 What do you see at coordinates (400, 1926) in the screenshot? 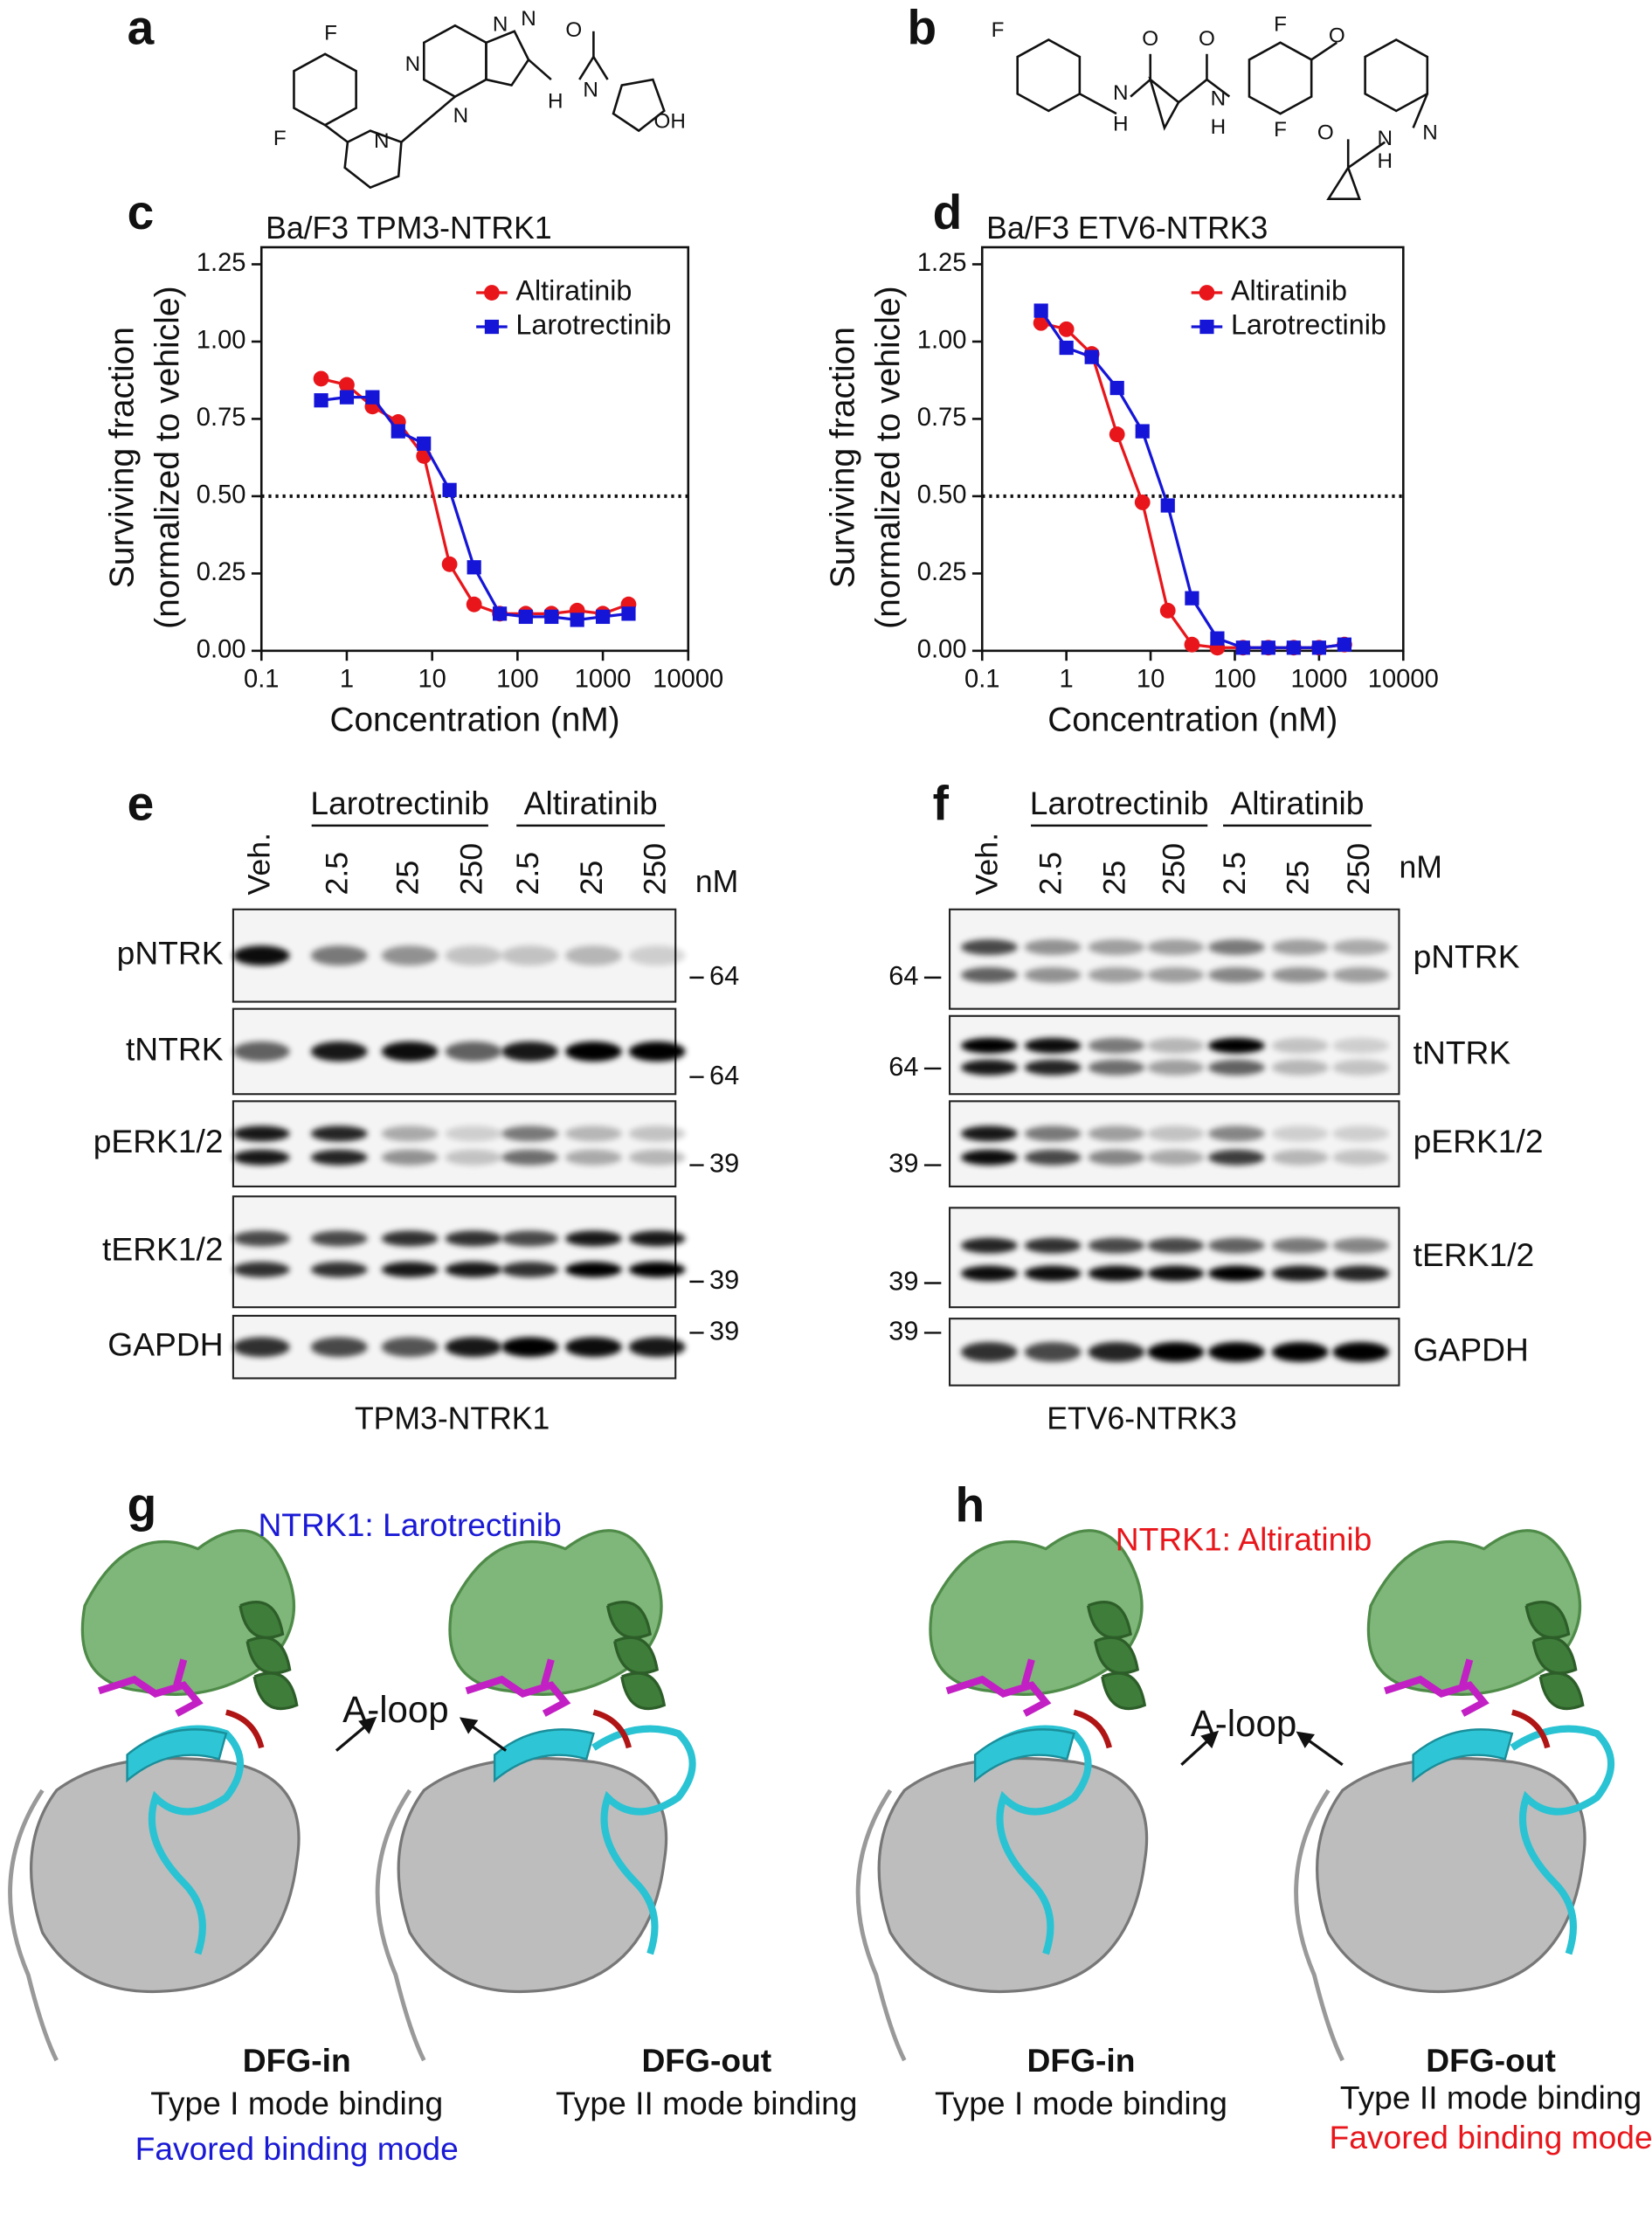
I see `protein-loop` at bounding box center [400, 1926].